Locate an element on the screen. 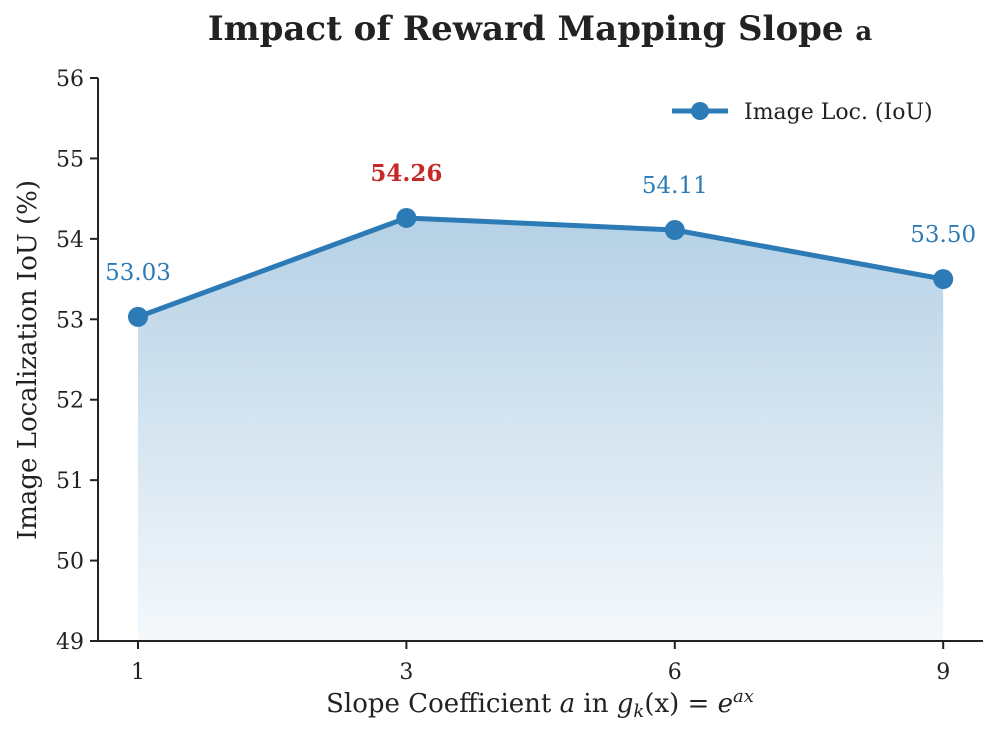 The width and height of the screenshot is (997, 734). y-ticks: 49 50 51 52 53 54 55 56 is located at coordinates (77, 361).